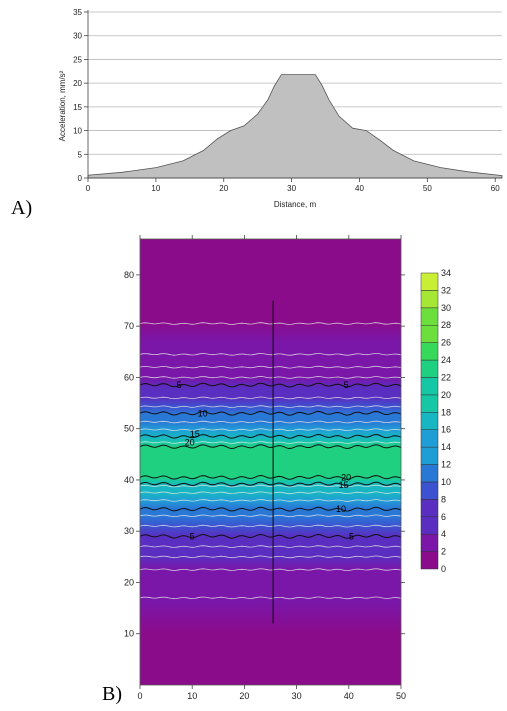 This screenshot has height=711, width=507. I want to click on contour-label-8: 5, so click(192, 536).